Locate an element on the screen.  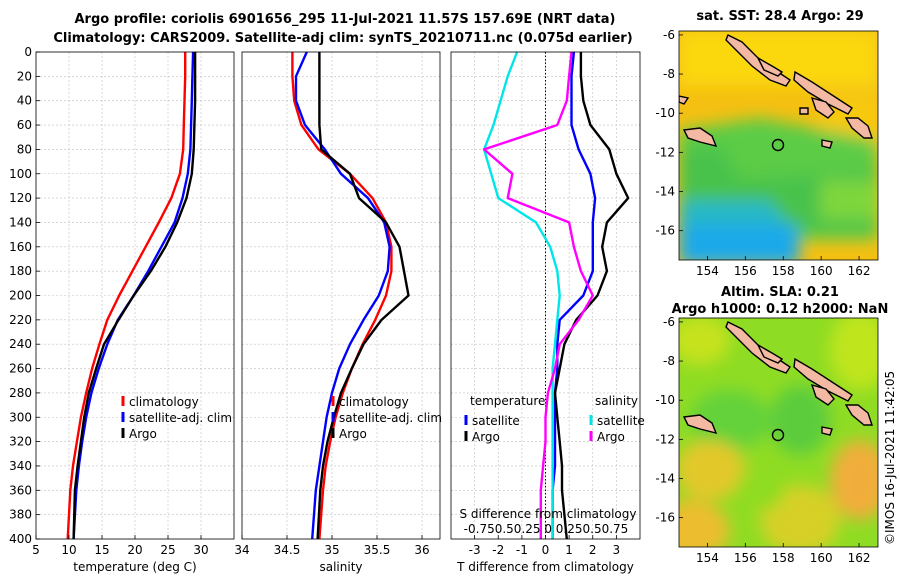
sla-map-subtitle: Argo h1000: 0.12 h2000: NaN is located at coordinates (780, 309).